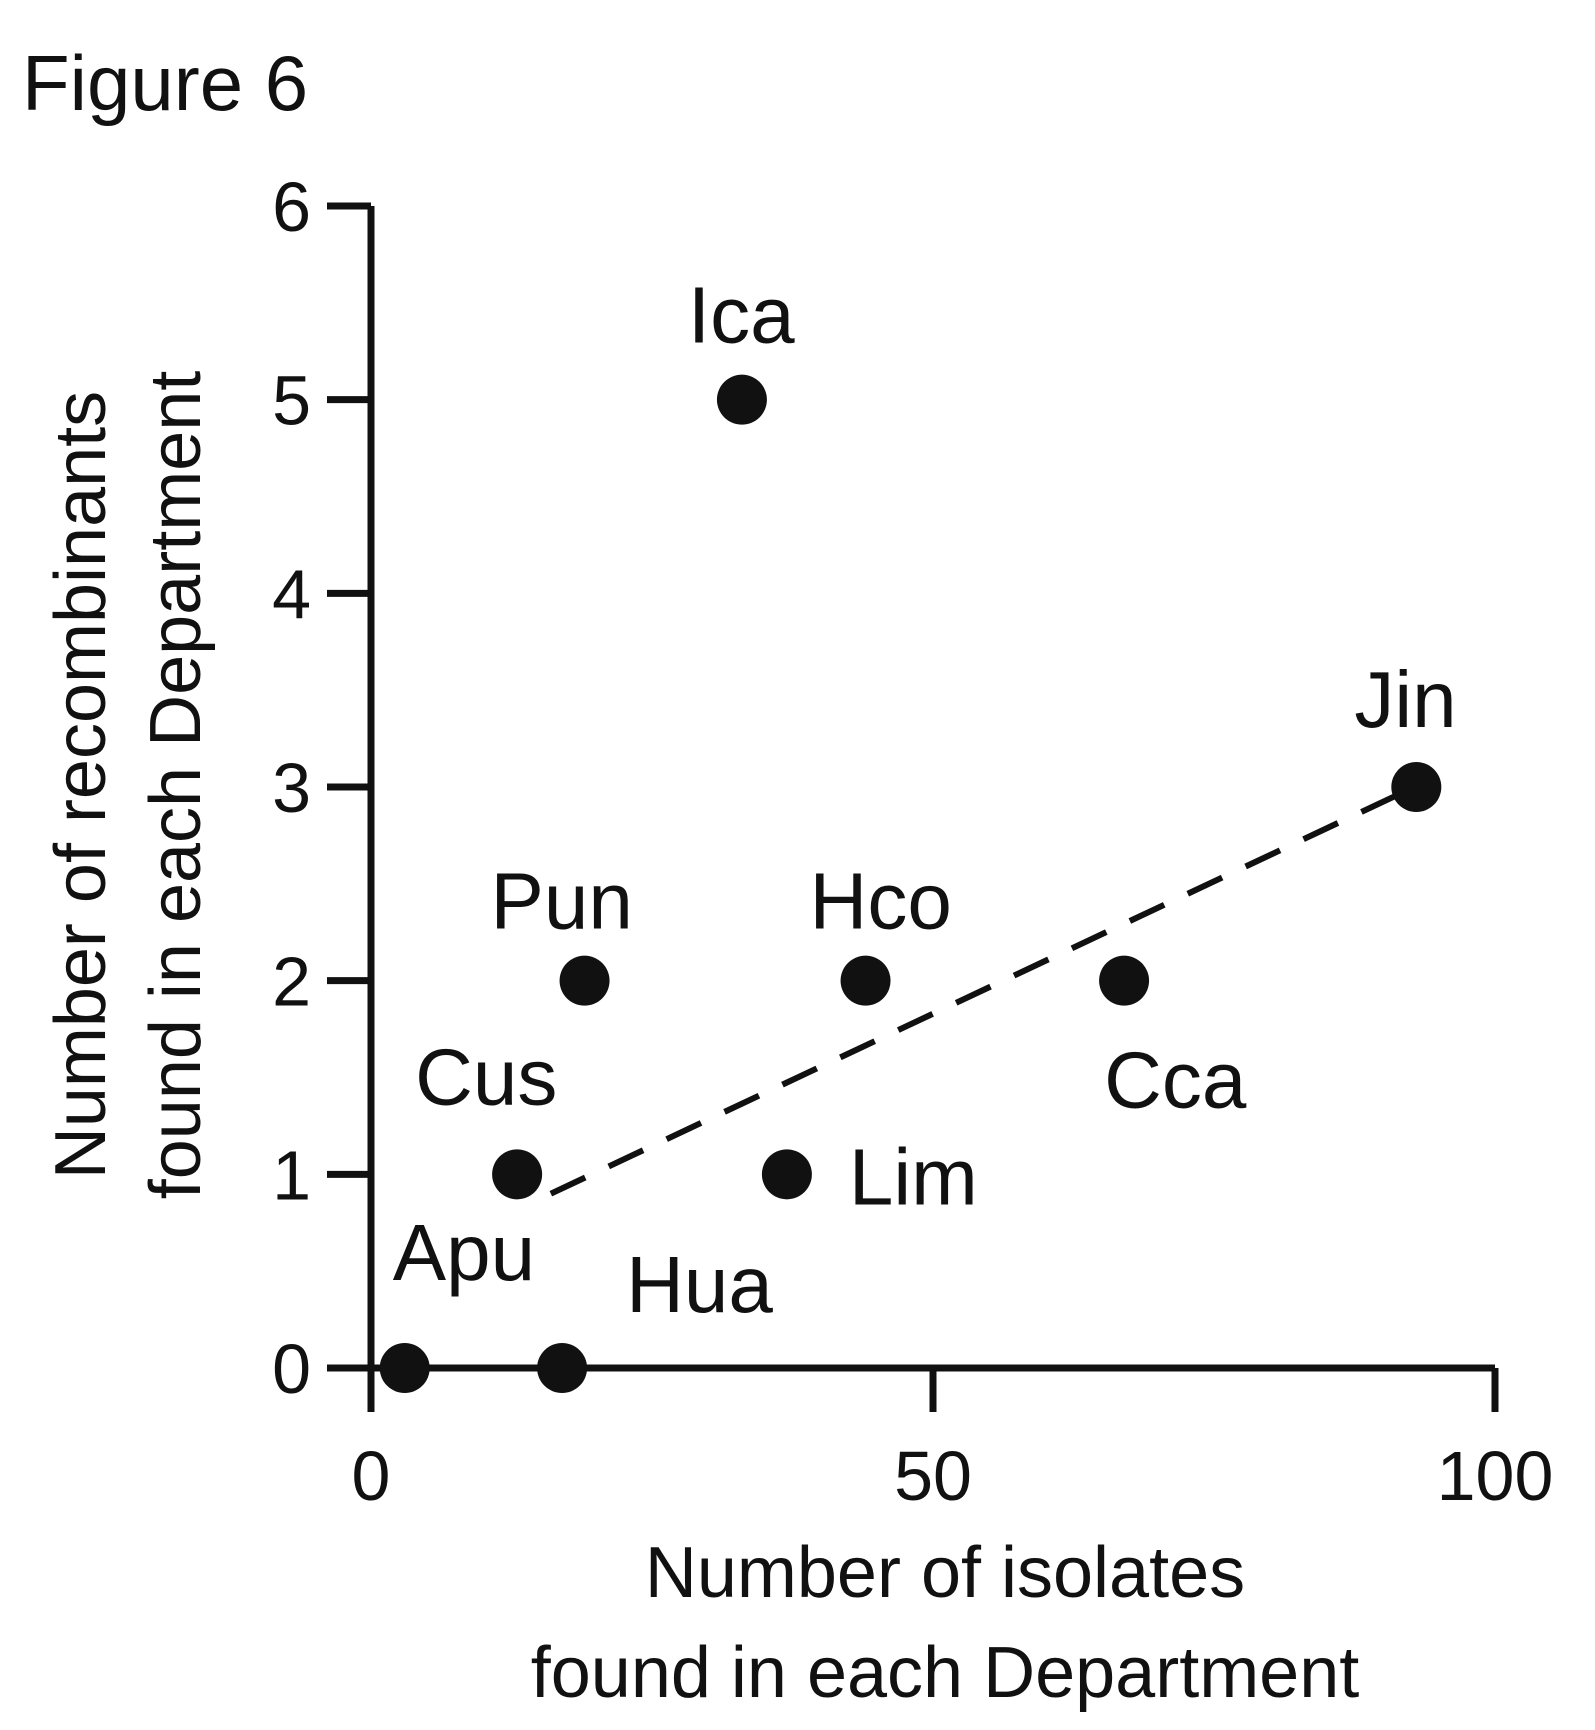 This screenshot has width=1595, height=1730. Describe the element at coordinates (562, 1368) in the screenshot. I see `data-point-hua` at that location.